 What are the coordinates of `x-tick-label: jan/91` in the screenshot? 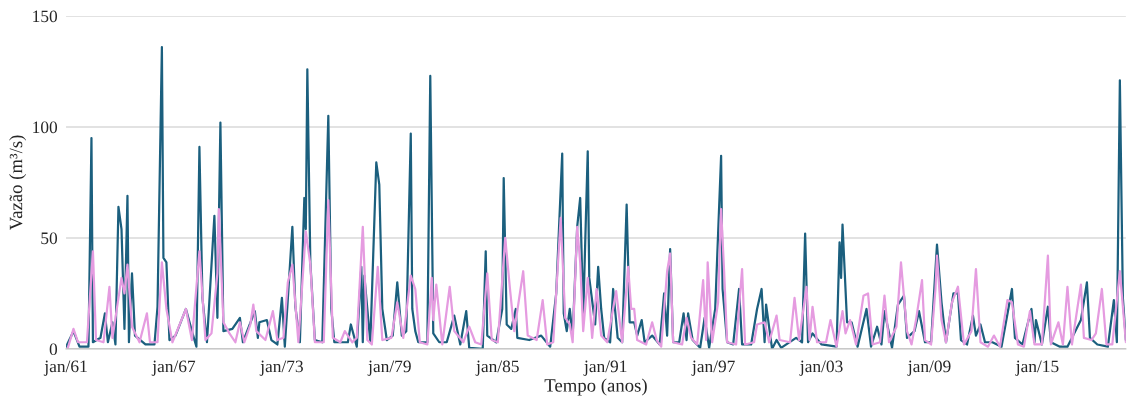 It's located at (605, 368).